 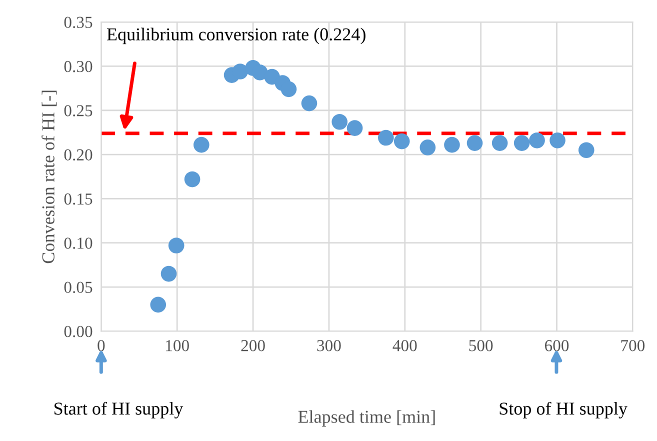 What do you see at coordinates (101, 346) in the screenshot?
I see `x-tick-label: 0` at bounding box center [101, 346].